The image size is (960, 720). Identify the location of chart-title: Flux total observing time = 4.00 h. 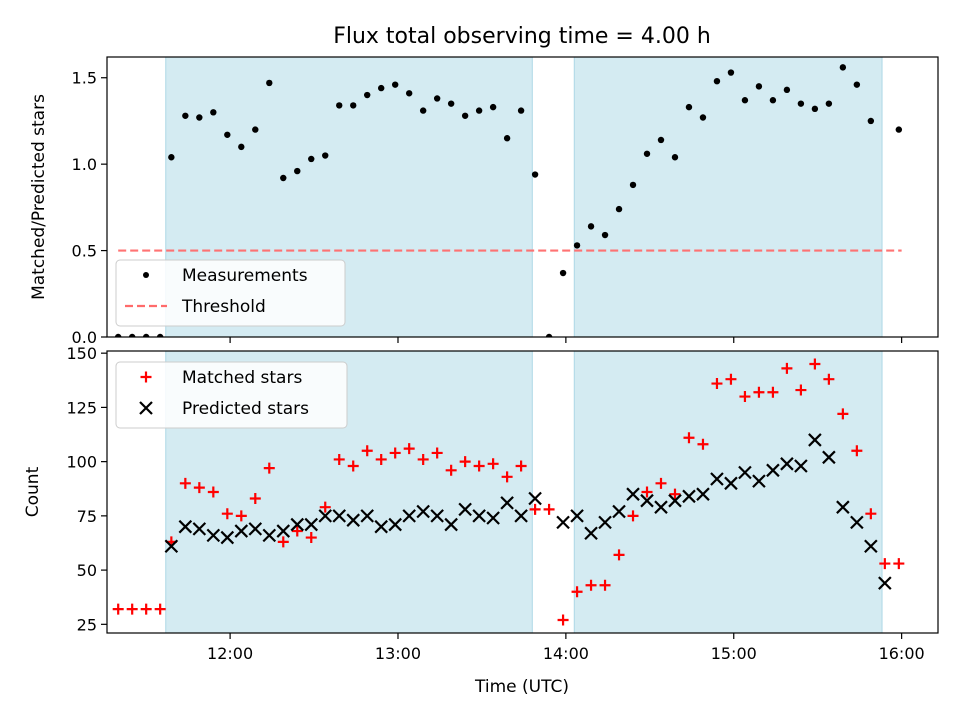
(522, 36).